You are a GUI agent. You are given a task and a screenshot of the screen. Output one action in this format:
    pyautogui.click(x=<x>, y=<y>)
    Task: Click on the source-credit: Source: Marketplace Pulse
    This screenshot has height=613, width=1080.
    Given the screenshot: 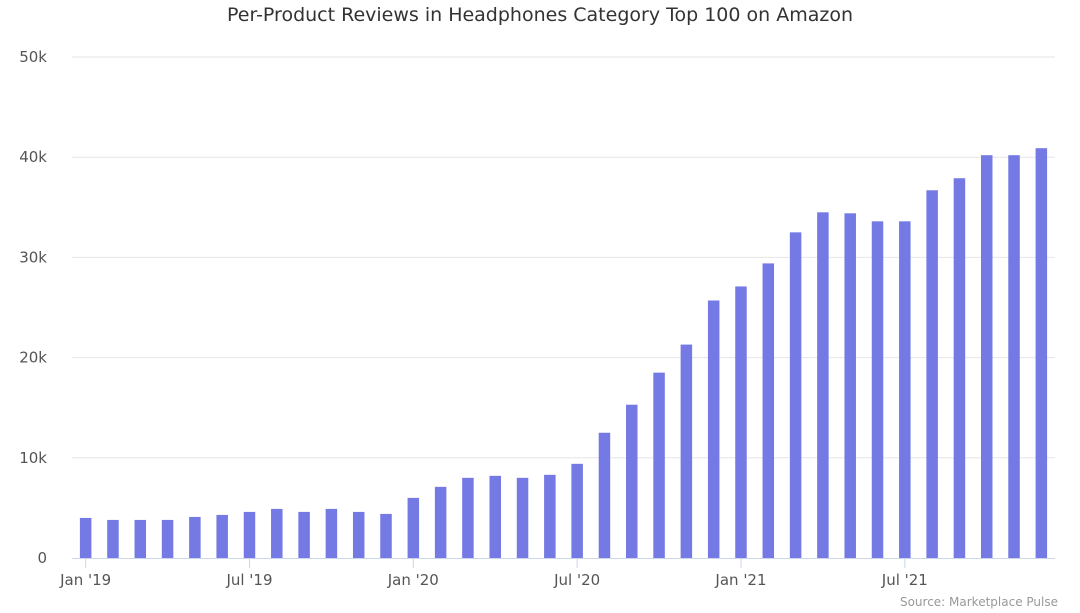 What is the action you would take?
    pyautogui.click(x=978, y=602)
    